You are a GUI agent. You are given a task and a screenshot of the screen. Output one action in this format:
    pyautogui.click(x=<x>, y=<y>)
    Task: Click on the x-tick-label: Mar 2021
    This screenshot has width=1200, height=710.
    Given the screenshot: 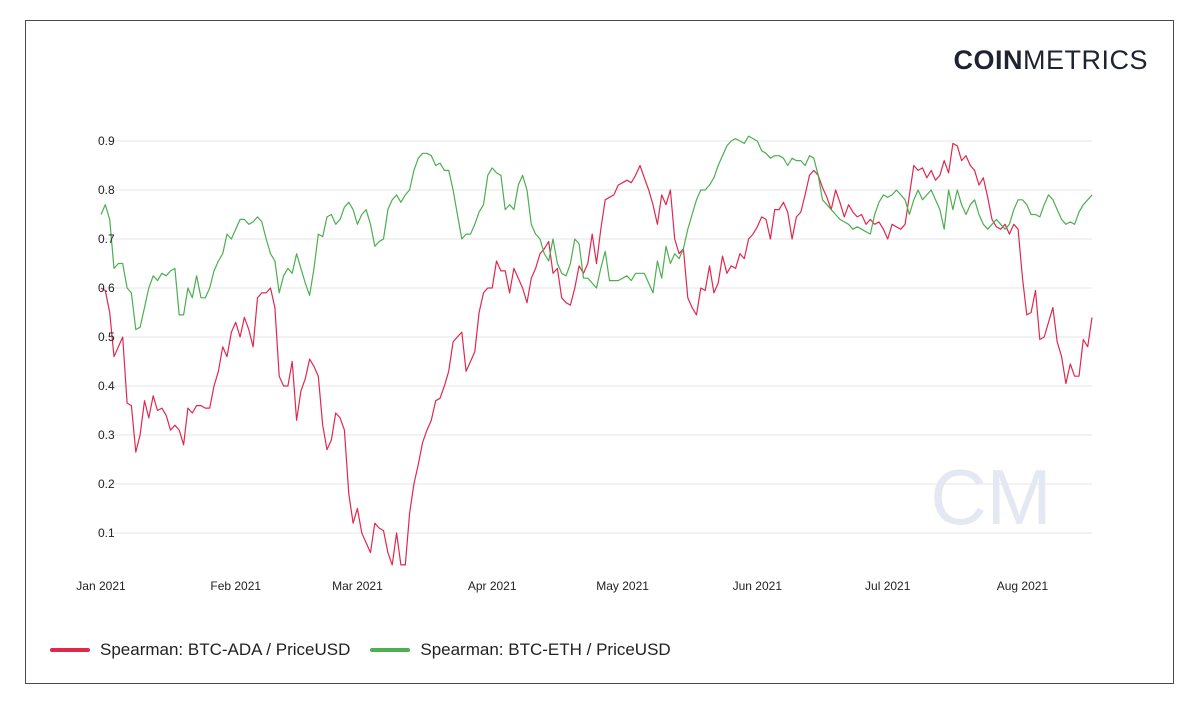 What is the action you would take?
    pyautogui.click(x=357, y=586)
    